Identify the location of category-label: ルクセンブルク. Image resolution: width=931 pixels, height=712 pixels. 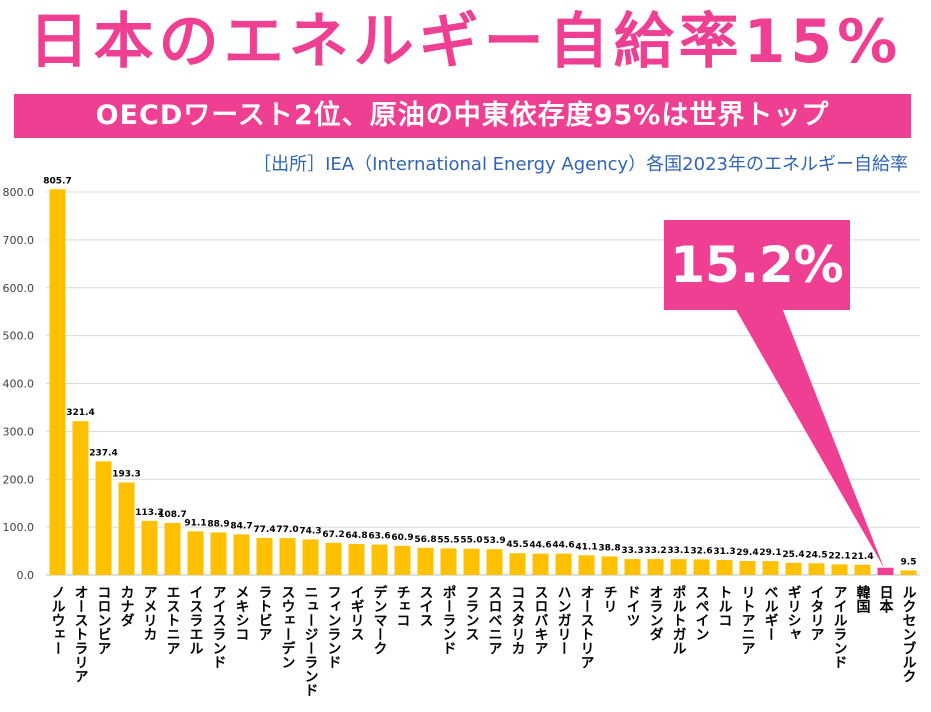
(909, 634).